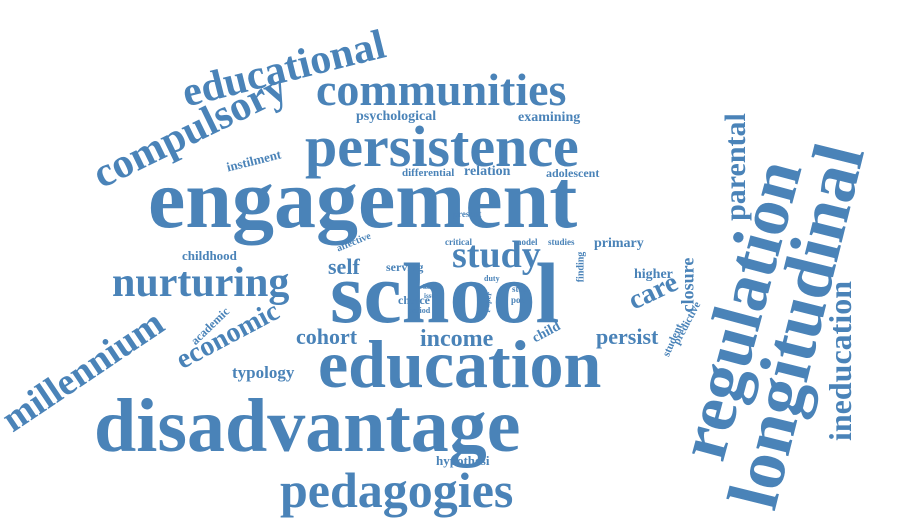 Image resolution: width=900 pixels, height=531 pixels. What do you see at coordinates (561, 242) in the screenshot?
I see `word-studies: studies` at bounding box center [561, 242].